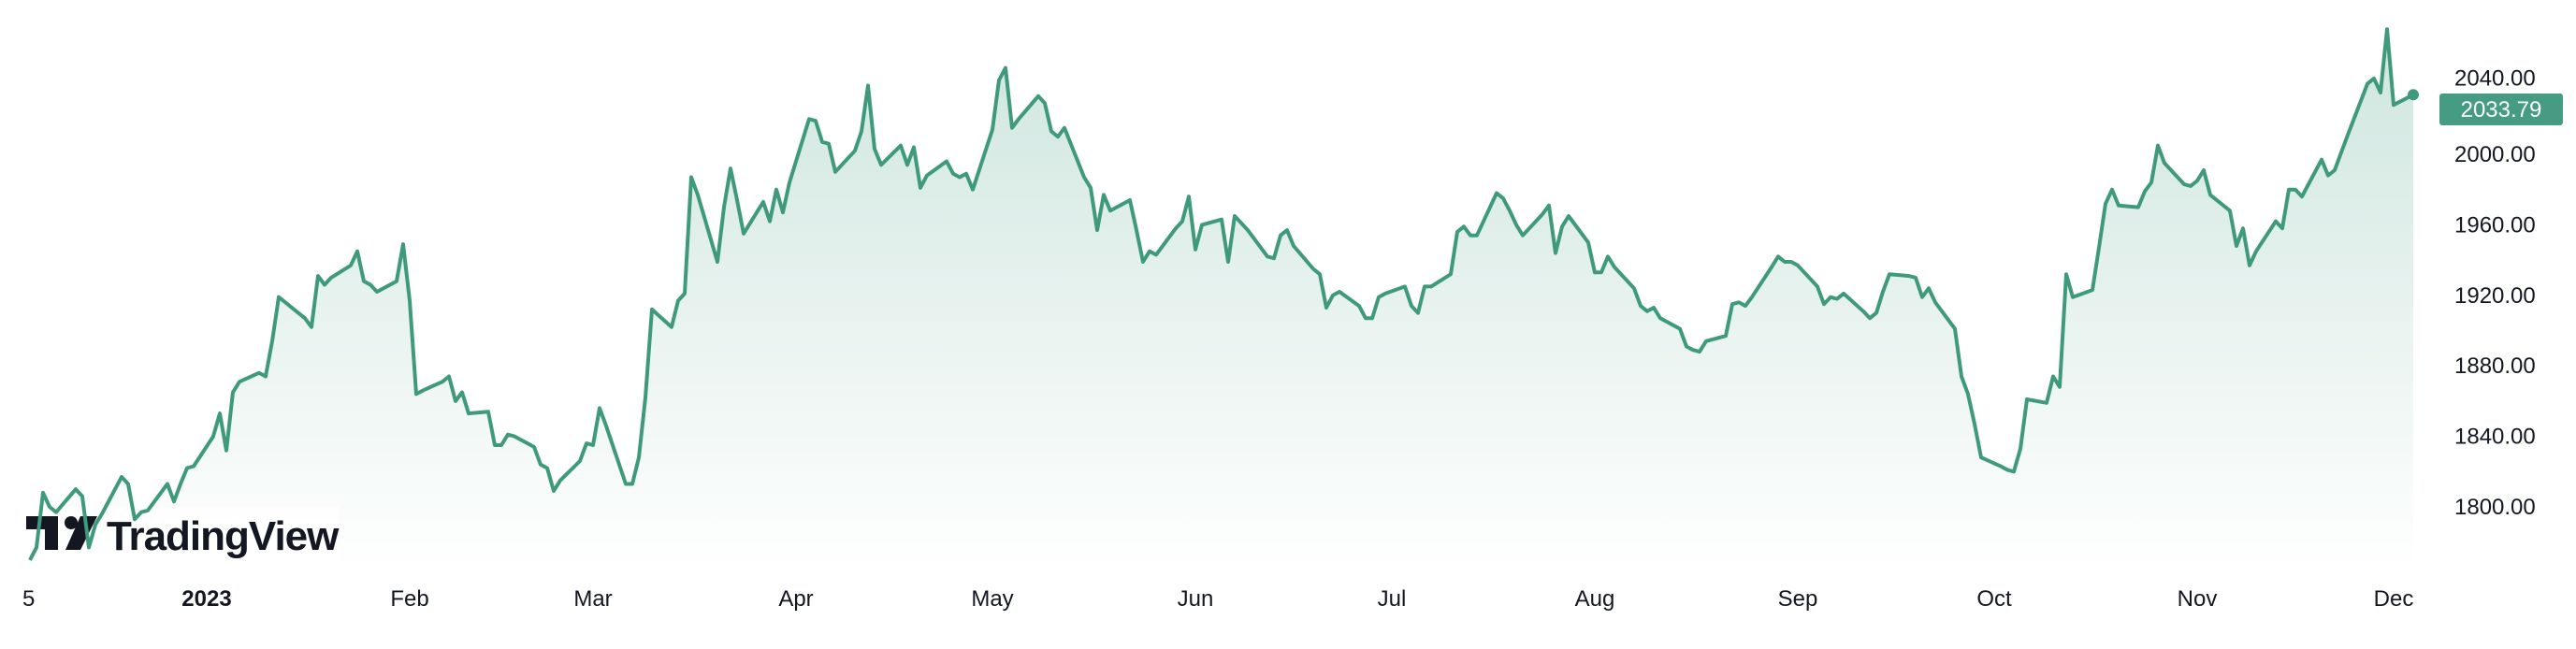 Image resolution: width=2576 pixels, height=649 pixels. What do you see at coordinates (2495, 154) in the screenshot?
I see `y-tick-label: 2000.00` at bounding box center [2495, 154].